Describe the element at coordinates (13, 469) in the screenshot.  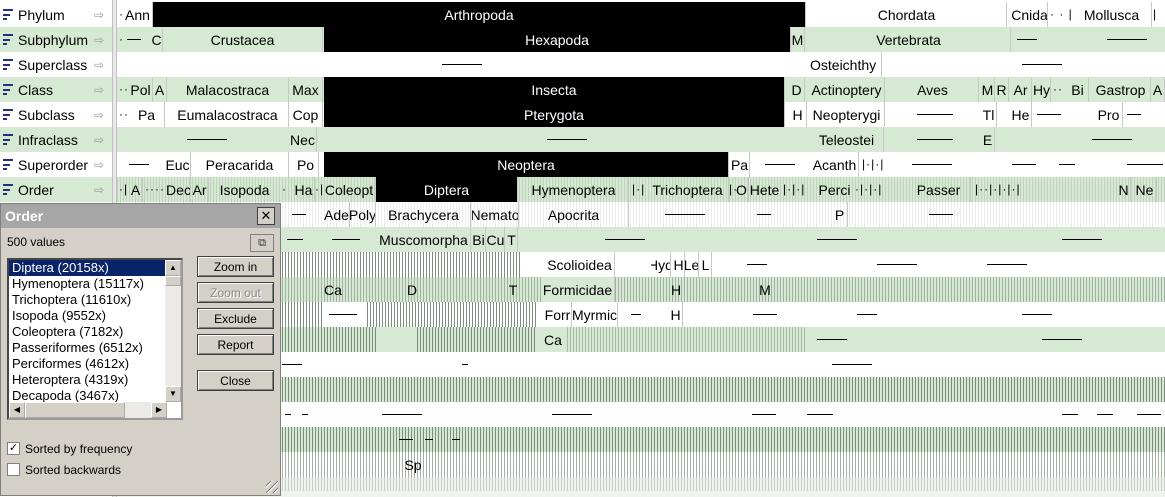
I see `sorted-backwards-checkbox` at that location.